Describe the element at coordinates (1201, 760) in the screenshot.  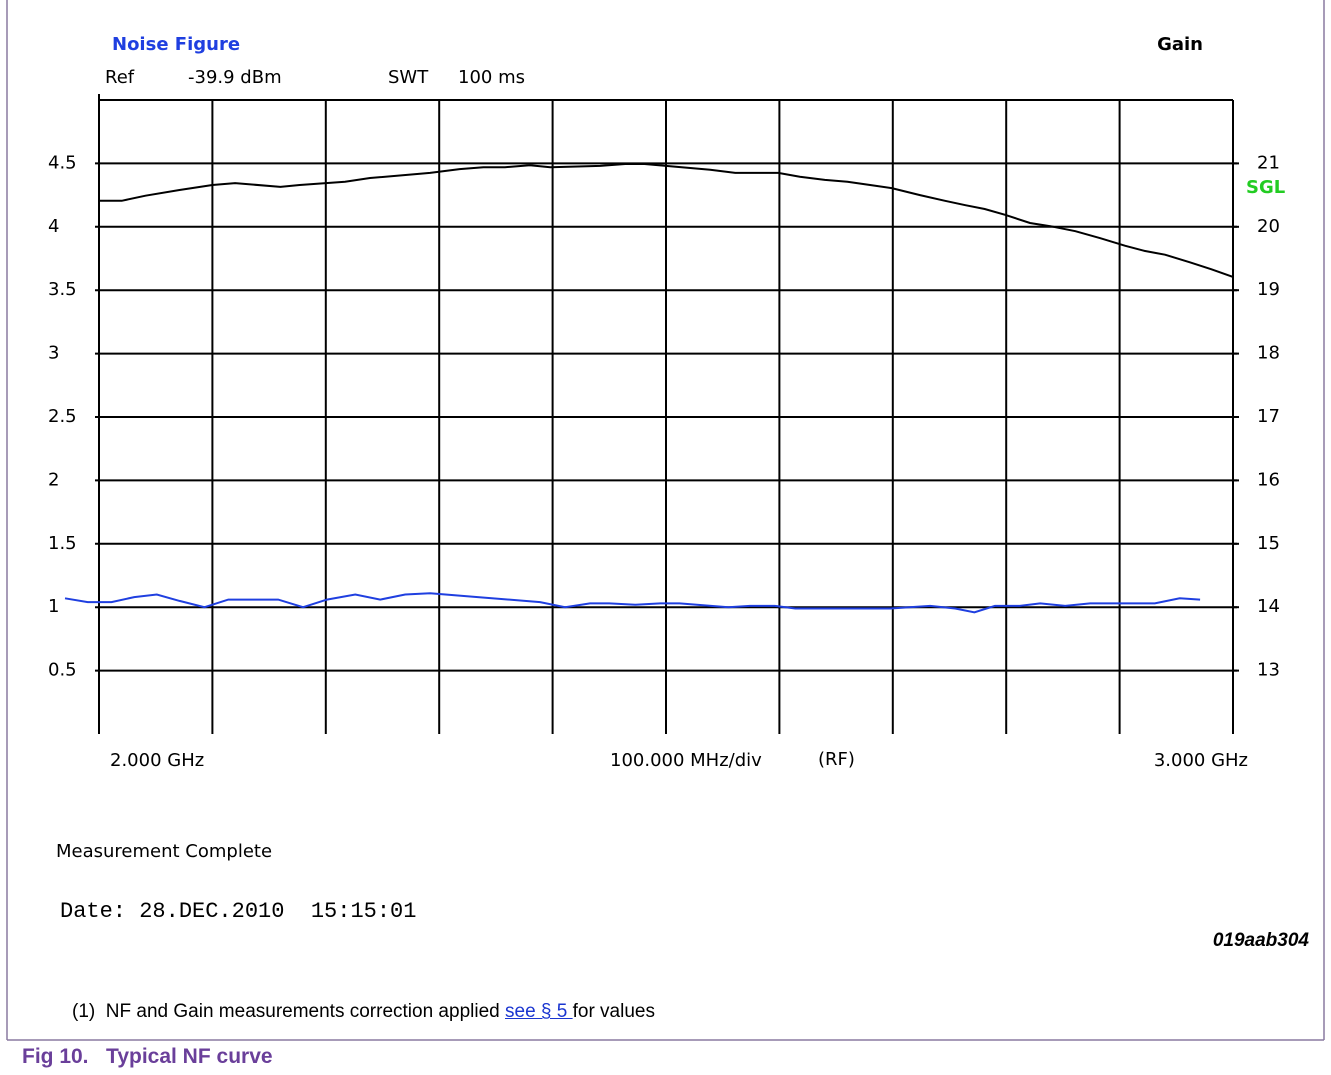
I see `x-end-label: 3.000 GHz` at that location.